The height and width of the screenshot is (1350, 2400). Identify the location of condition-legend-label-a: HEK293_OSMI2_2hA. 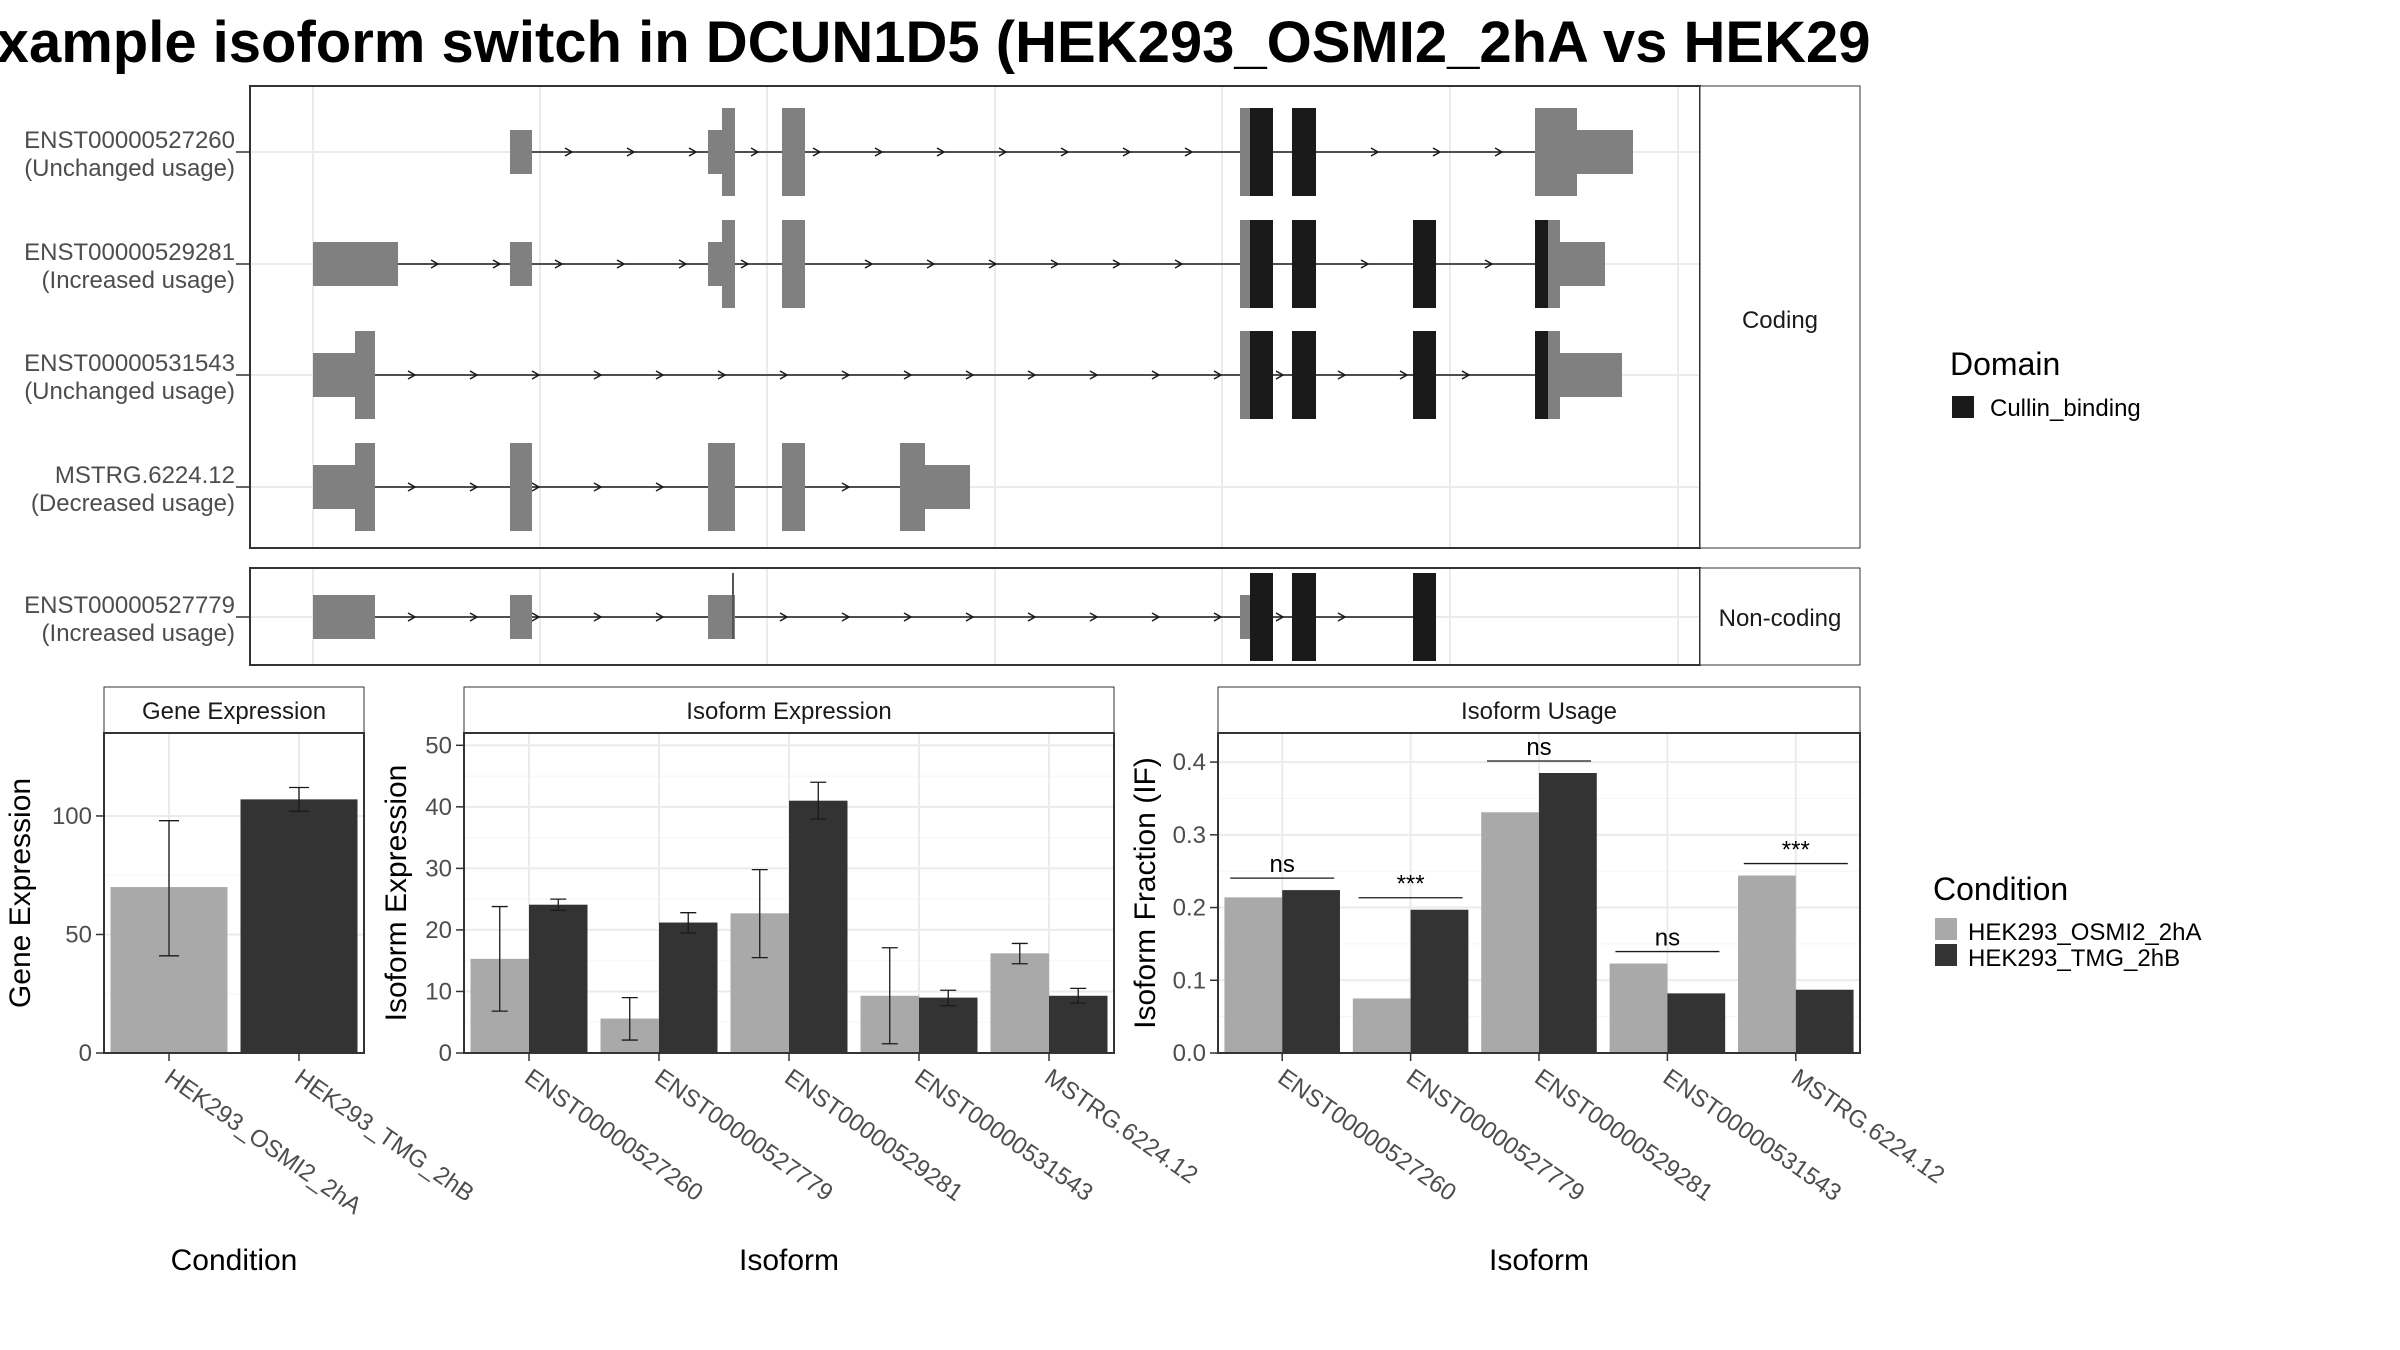
(2084, 932).